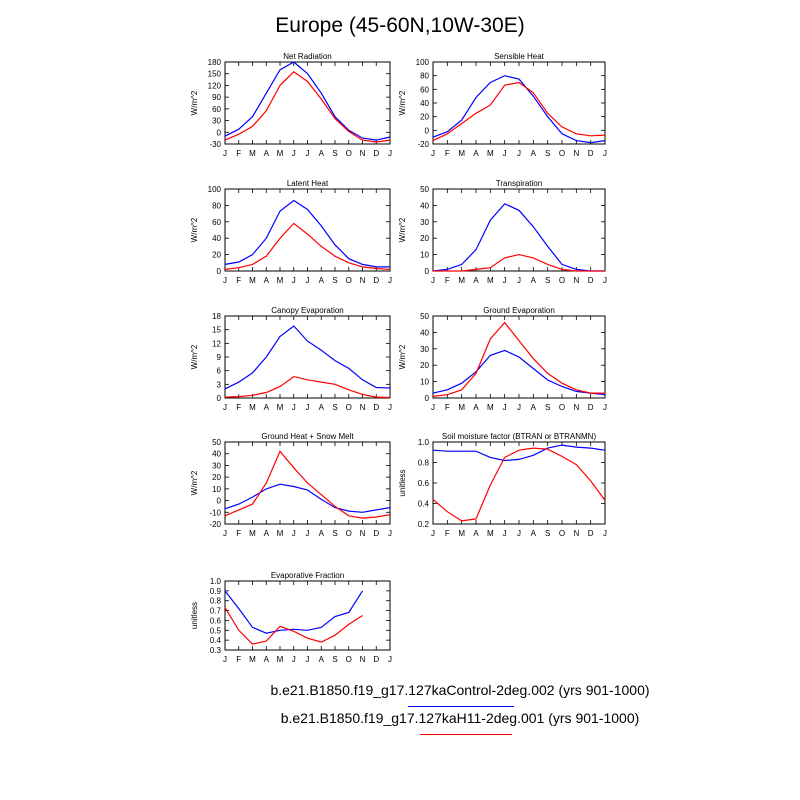 The width and height of the screenshot is (800, 800). What do you see at coordinates (215, 512) in the screenshot?
I see `y-tick-label: -10` at bounding box center [215, 512].